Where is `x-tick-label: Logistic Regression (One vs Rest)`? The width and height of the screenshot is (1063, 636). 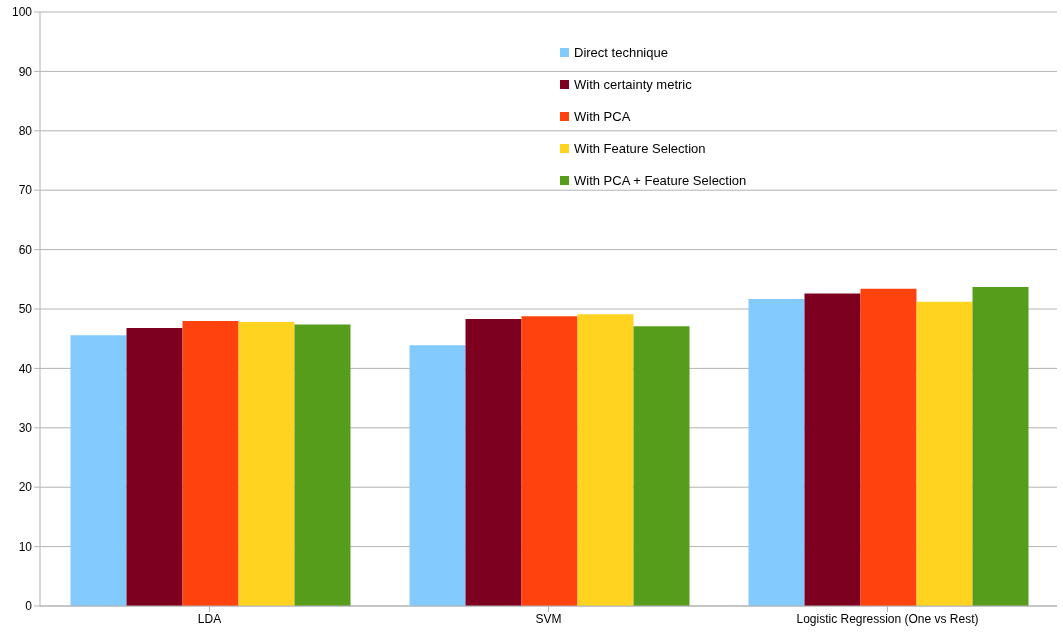 x-tick-label: Logistic Regression (One vs Rest) is located at coordinates (887, 618).